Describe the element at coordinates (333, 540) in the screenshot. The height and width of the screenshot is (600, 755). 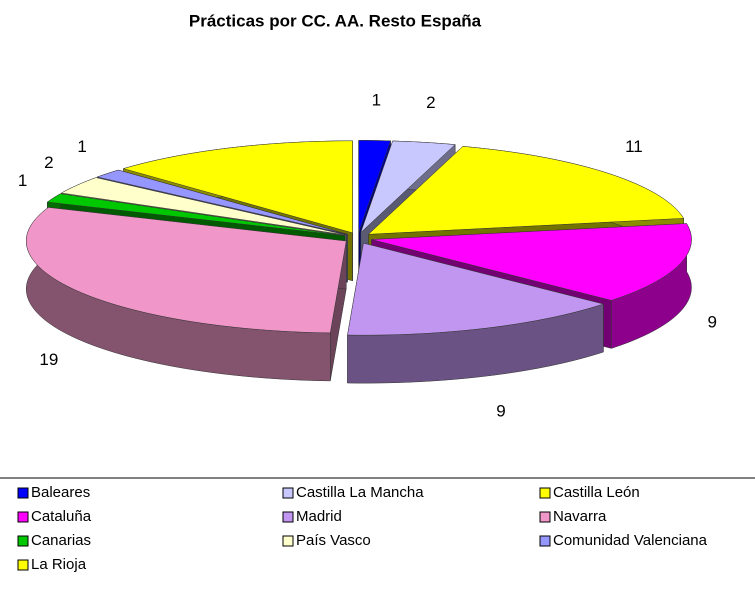
I see `legend-label: País Vasco` at that location.